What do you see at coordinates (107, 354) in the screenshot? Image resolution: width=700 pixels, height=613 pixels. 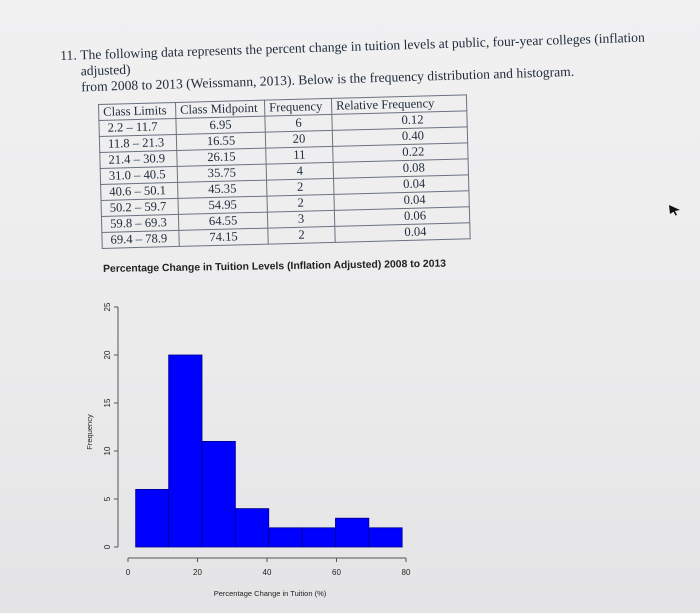 I see `y-tick-label: 20` at bounding box center [107, 354].